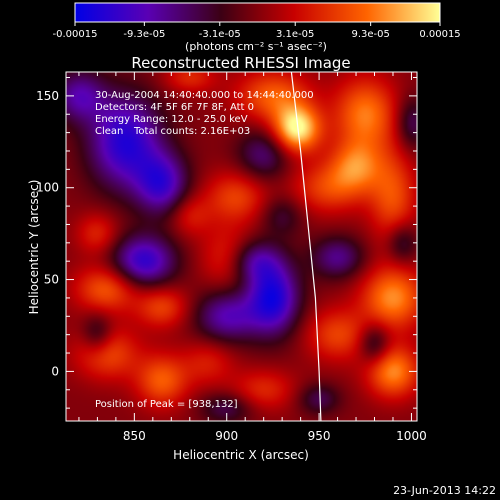 This screenshot has height=500, width=500. Describe the element at coordinates (204, 95) in the screenshot. I see `annotation-time: 30-Aug-2004 14:40:40.000 to 14:44:40.000` at that location.